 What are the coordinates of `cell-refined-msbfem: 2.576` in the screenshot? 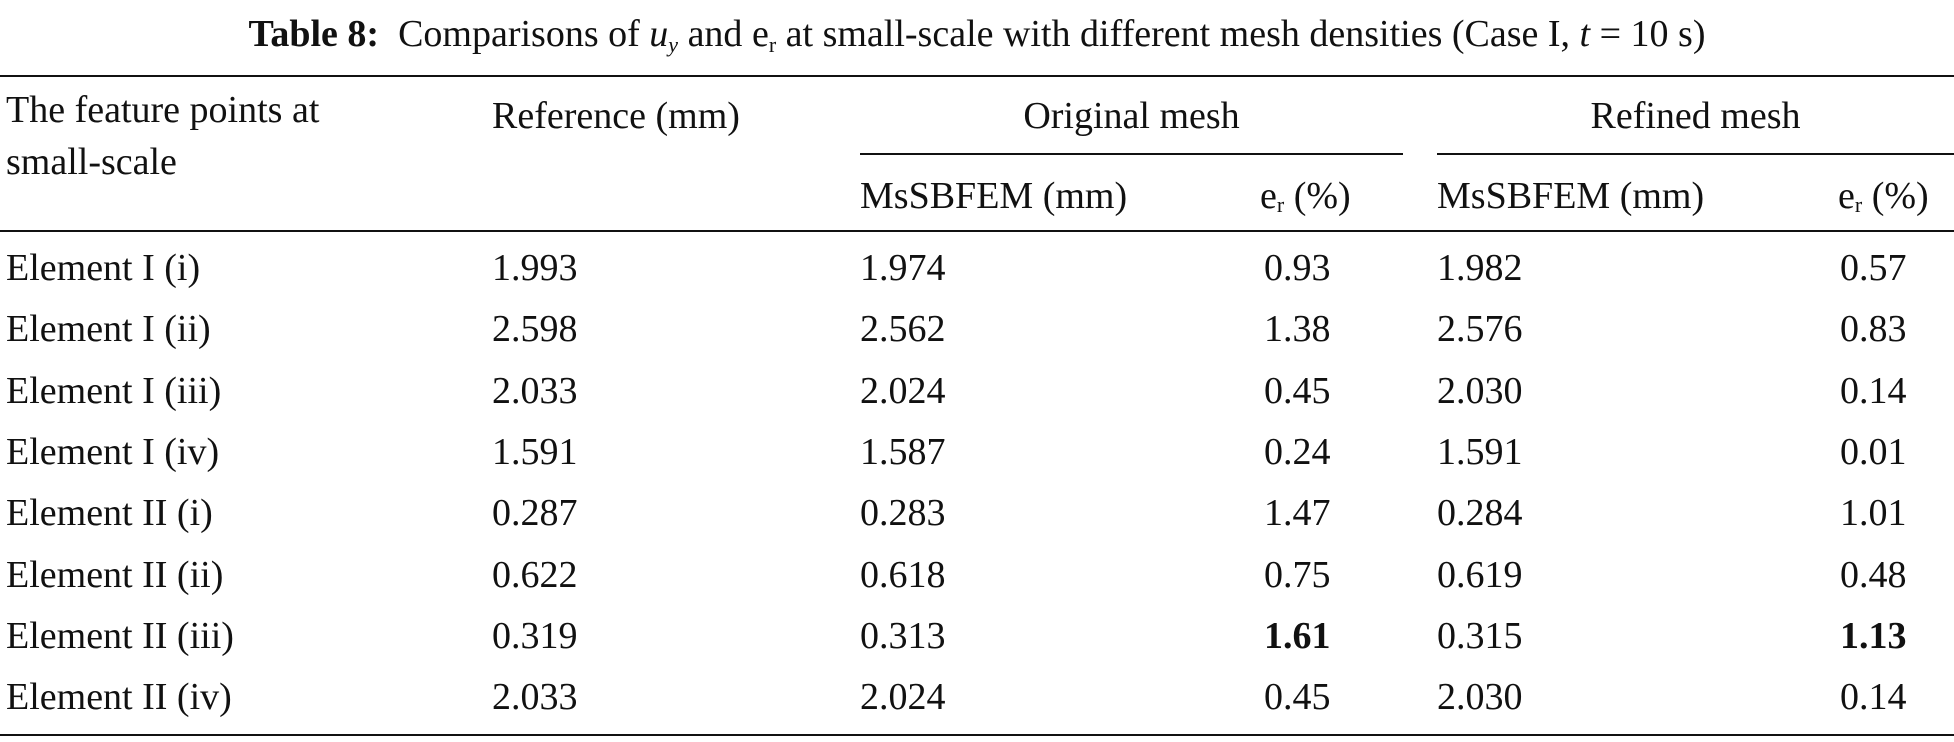 It's located at (1480, 329).